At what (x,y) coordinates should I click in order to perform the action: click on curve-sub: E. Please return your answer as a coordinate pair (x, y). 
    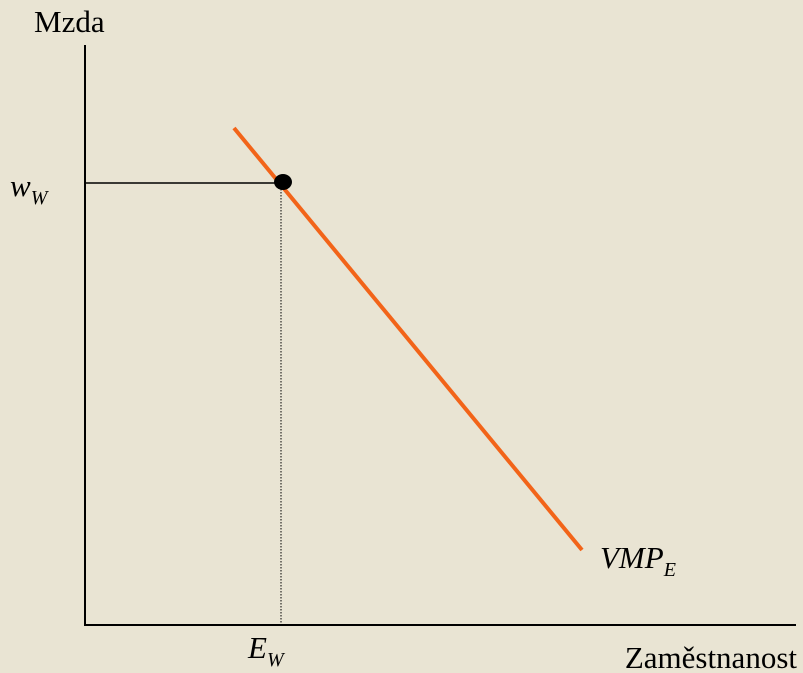
    Looking at the image, I should click on (669, 570).